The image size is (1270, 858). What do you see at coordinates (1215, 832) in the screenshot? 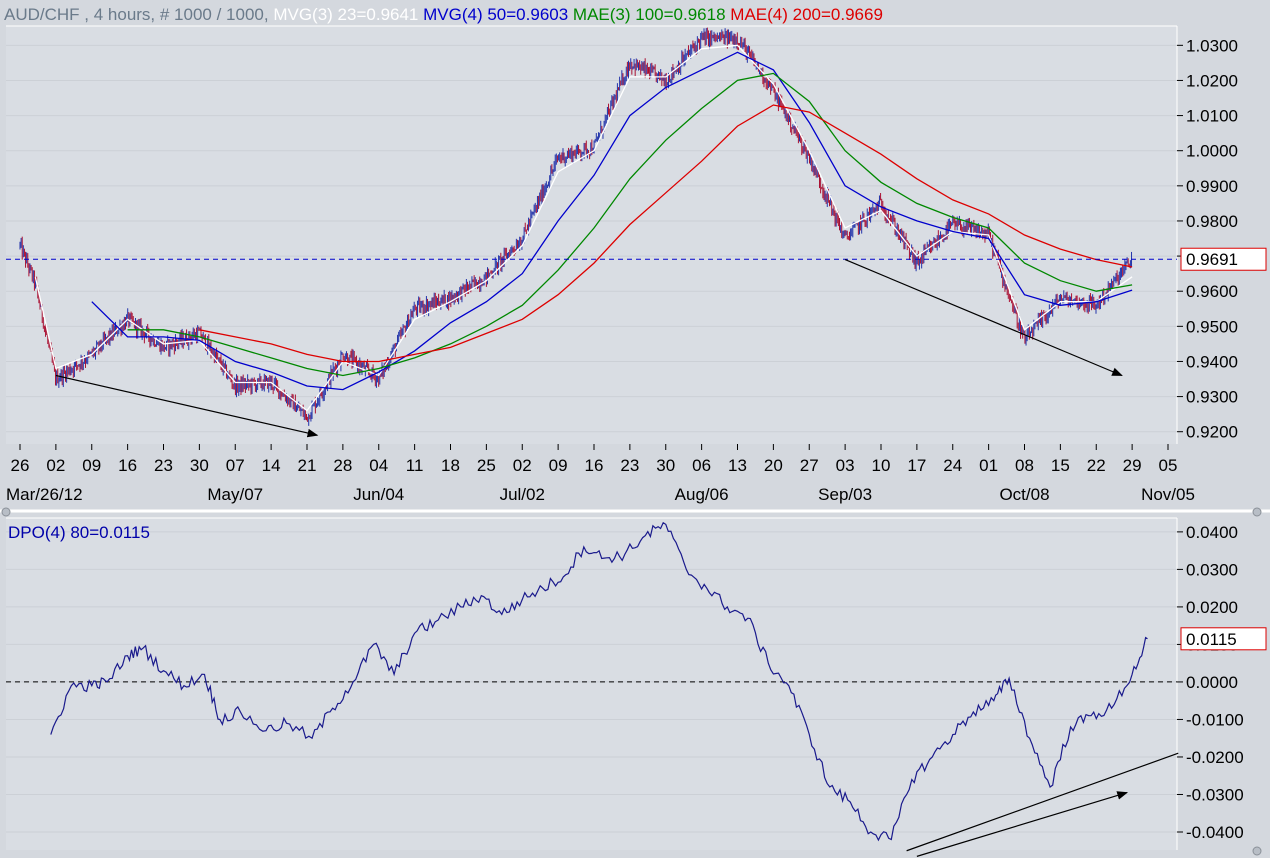
I see `dpo-tick-label: -0.0400` at bounding box center [1215, 832].